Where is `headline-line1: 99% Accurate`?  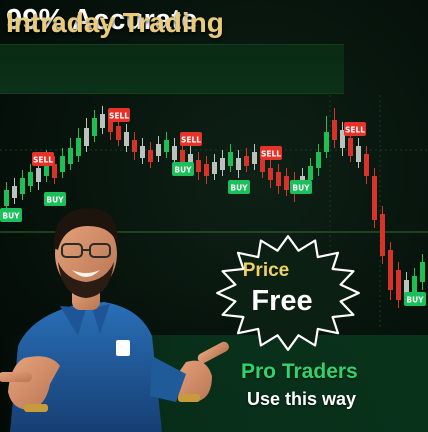 headline-line1: 99% Accurate is located at coordinates (102, 20).